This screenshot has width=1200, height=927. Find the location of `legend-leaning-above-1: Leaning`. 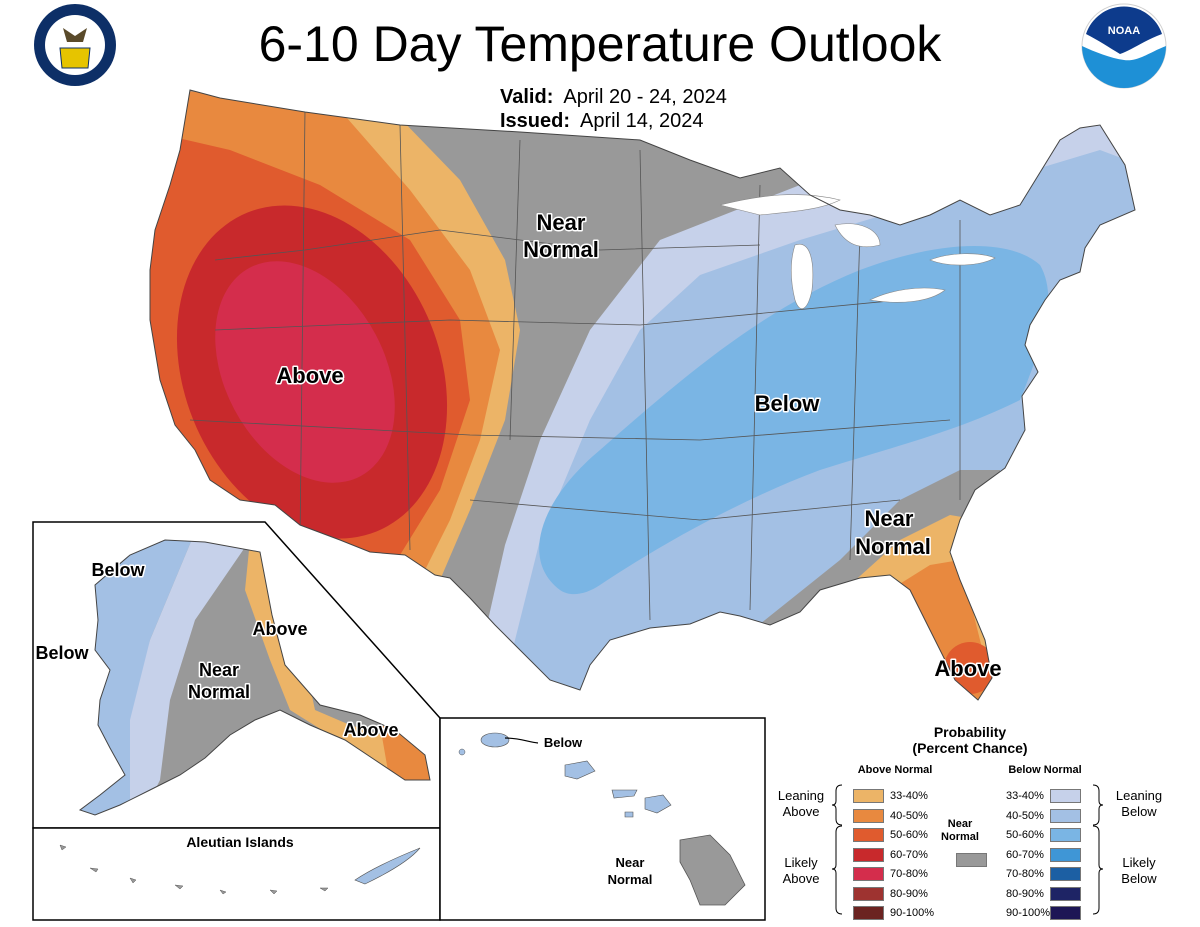

legend-leaning-above-1: Leaning is located at coordinates (801, 796).